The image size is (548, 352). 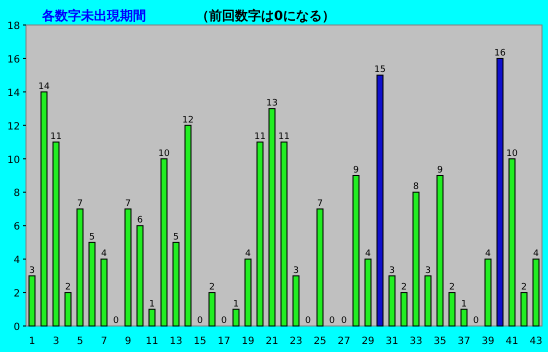 What do you see at coordinates (500, 53) in the screenshot?
I see `data-label: 16` at bounding box center [500, 53].